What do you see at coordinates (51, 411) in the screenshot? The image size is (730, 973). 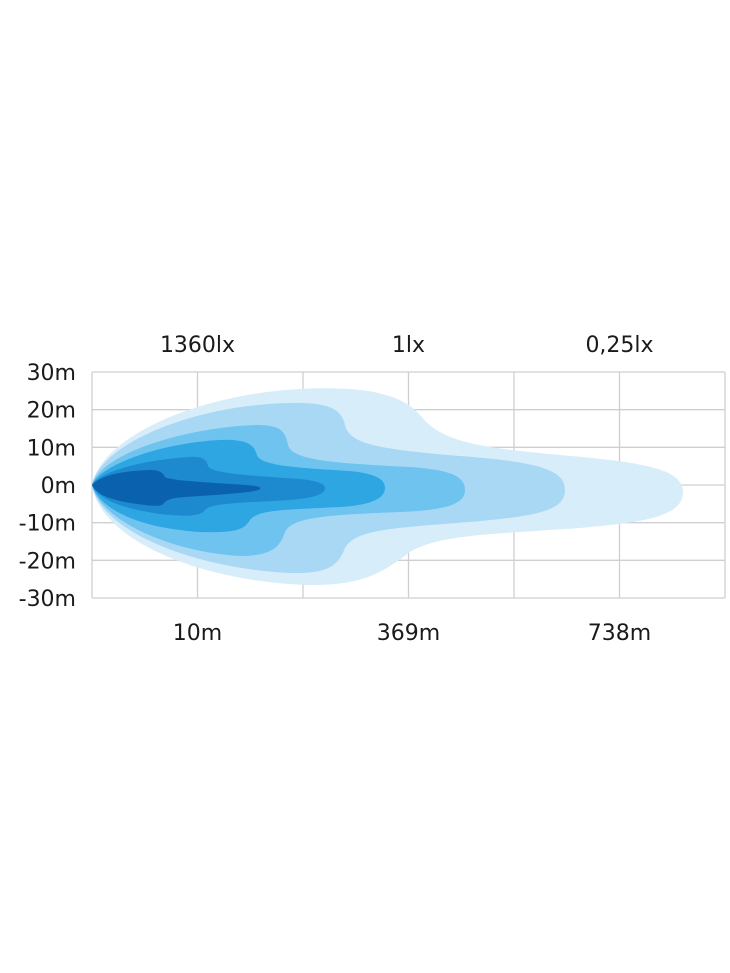 I see `y-tick-label: 20m` at bounding box center [51, 411].